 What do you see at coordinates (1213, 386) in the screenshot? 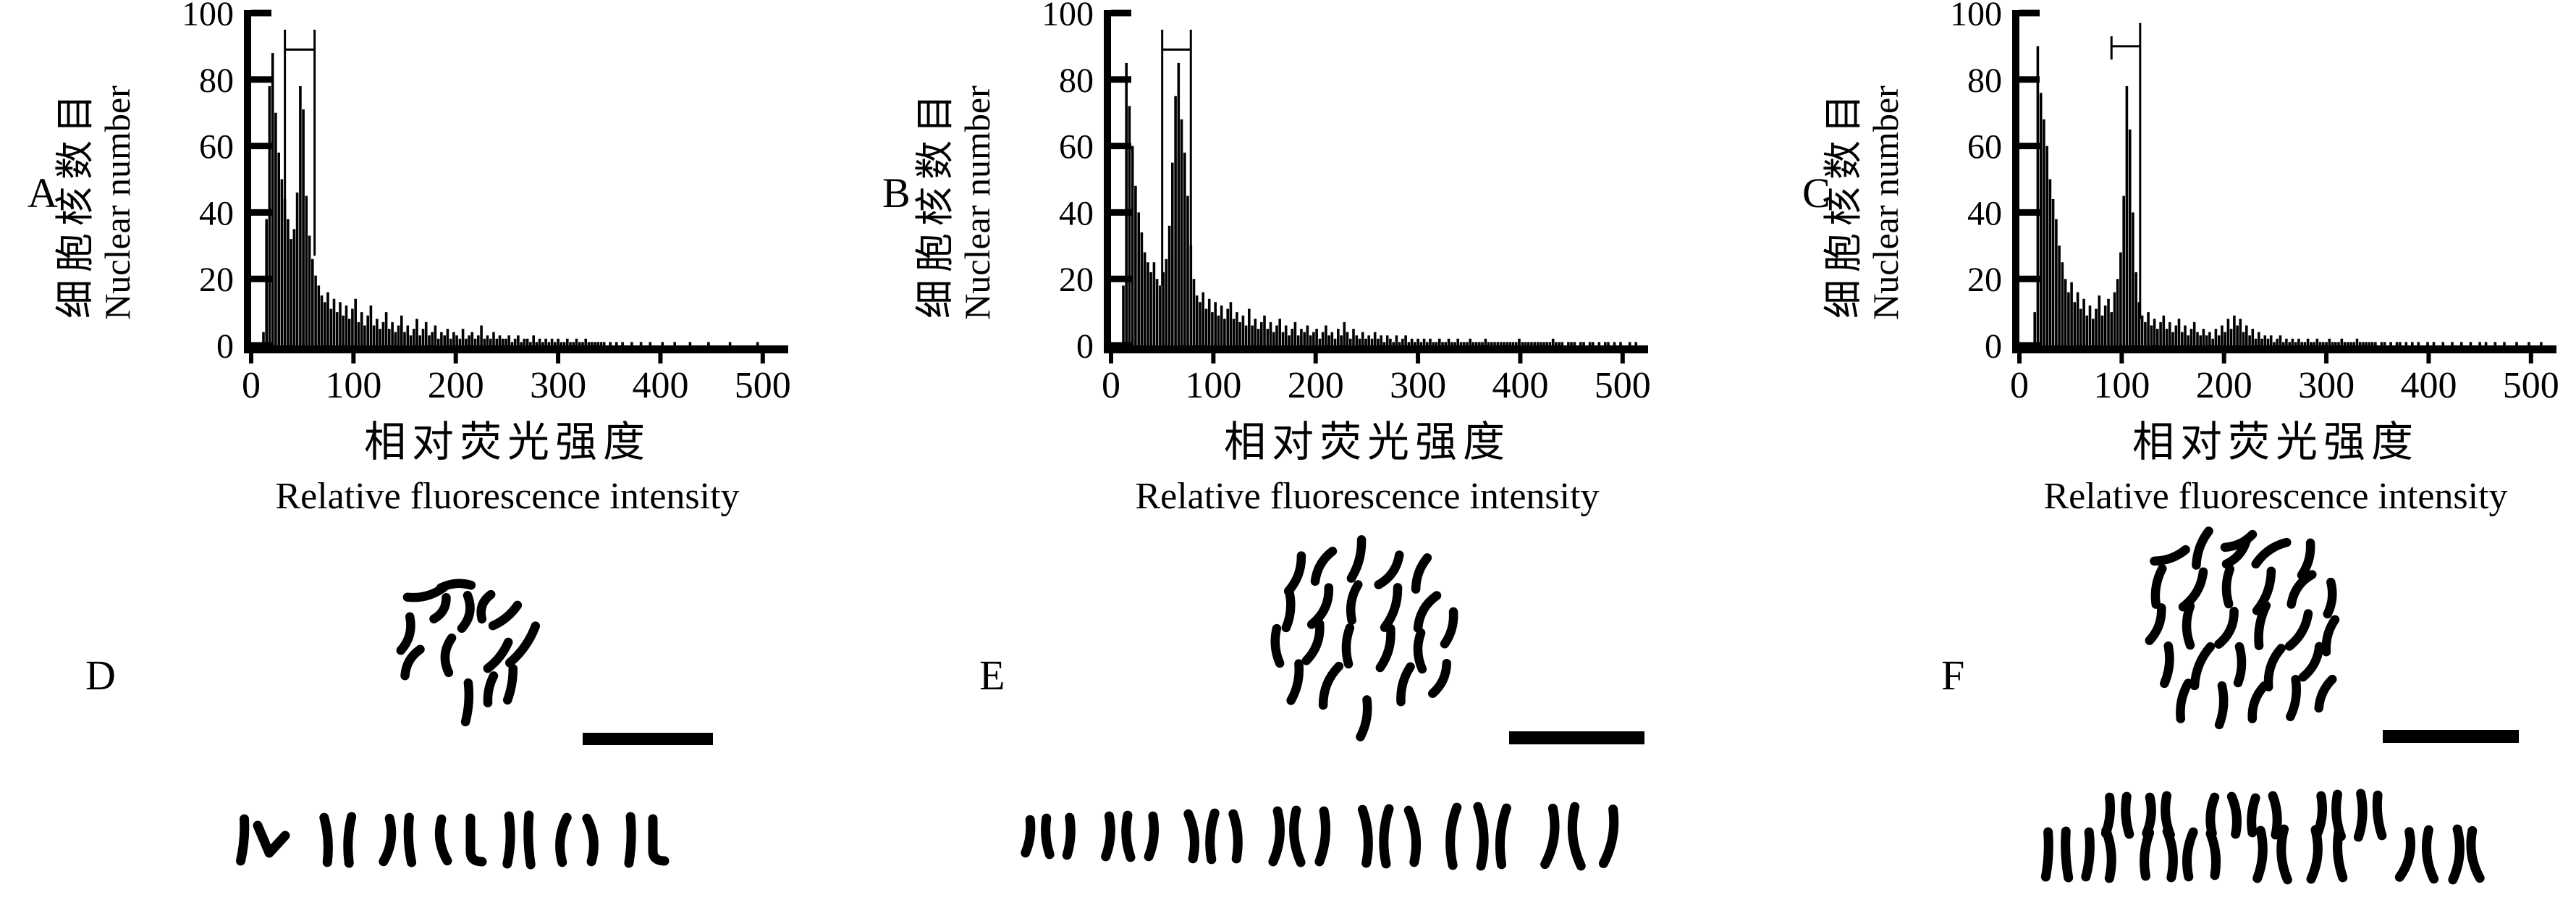
I see `x-tick-label: 100` at bounding box center [1213, 386].